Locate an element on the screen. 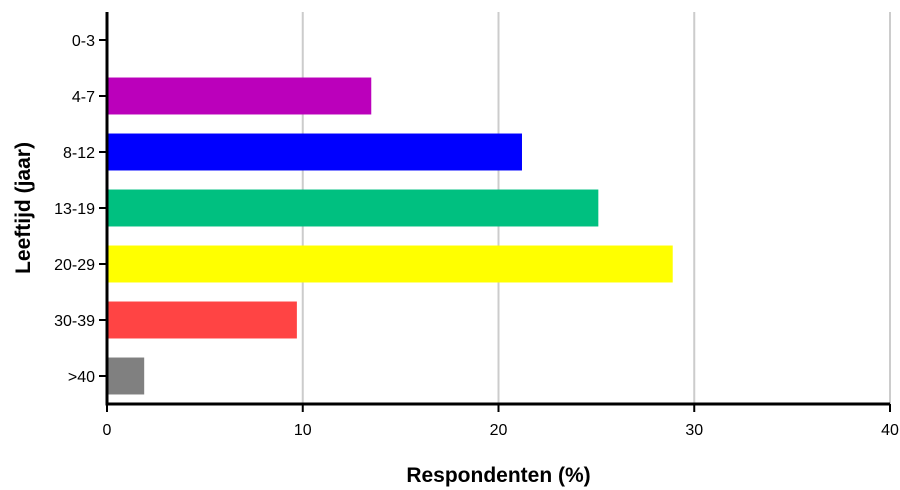 The width and height of the screenshot is (900, 490). y-tick-label: 30-39 is located at coordinates (74, 321).